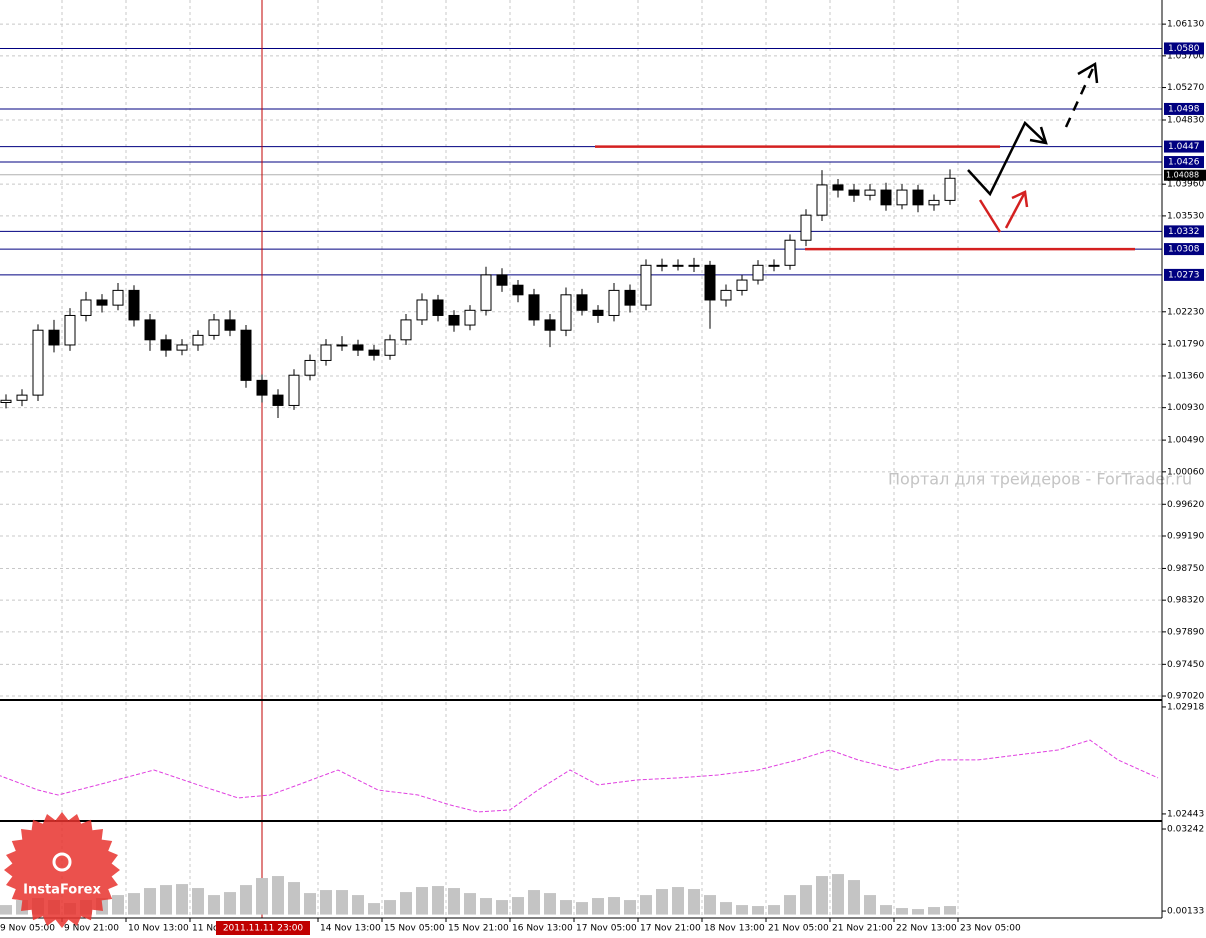  I want to click on x-tick-label: 15 Nov 05:00, so click(414, 929).